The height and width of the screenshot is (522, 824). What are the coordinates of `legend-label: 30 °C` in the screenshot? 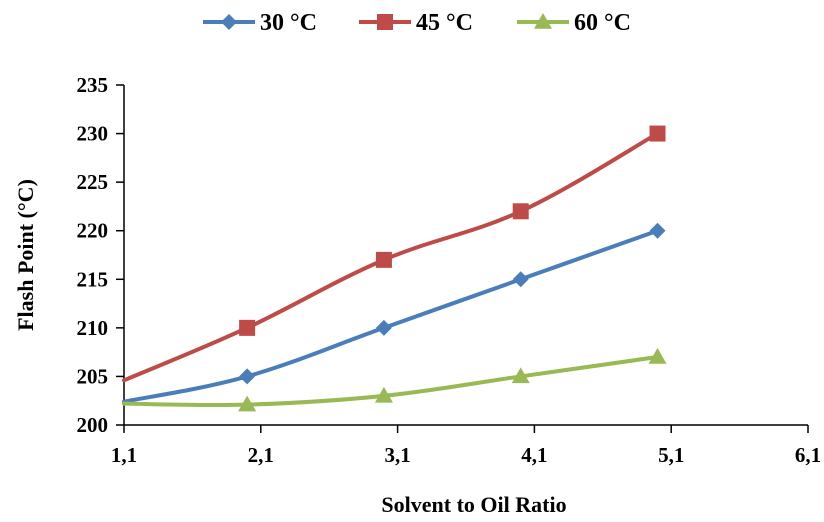 It's located at (288, 23).